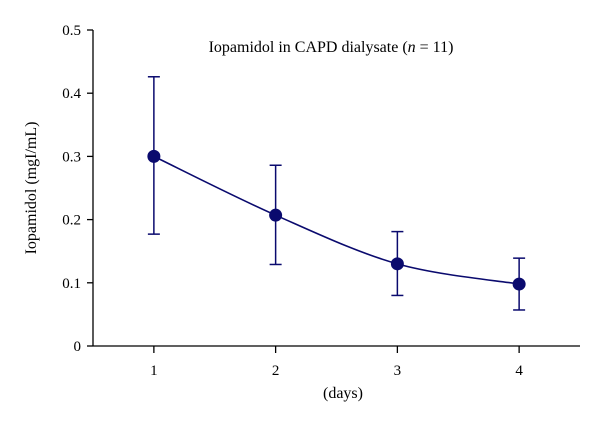  Describe the element at coordinates (154, 371) in the screenshot. I see `x-tick-label: 1` at that location.